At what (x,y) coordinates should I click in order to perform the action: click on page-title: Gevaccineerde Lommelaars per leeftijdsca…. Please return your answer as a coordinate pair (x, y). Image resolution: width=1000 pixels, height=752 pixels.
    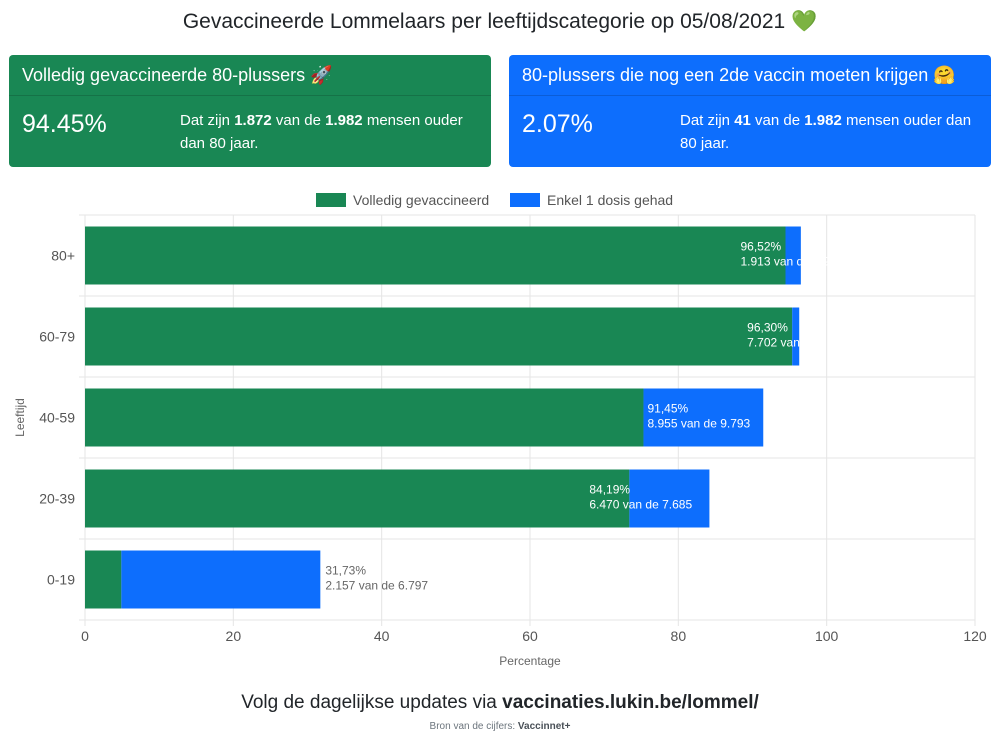
    Looking at the image, I should click on (500, 22).